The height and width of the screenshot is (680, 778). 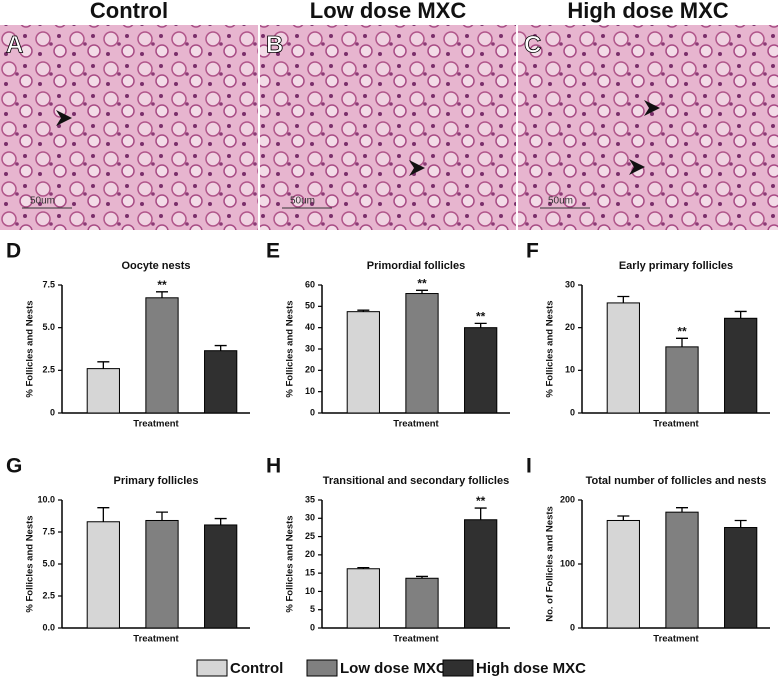 What do you see at coordinates (273, 251) in the screenshot?
I see `panel-letter: E` at bounding box center [273, 251].